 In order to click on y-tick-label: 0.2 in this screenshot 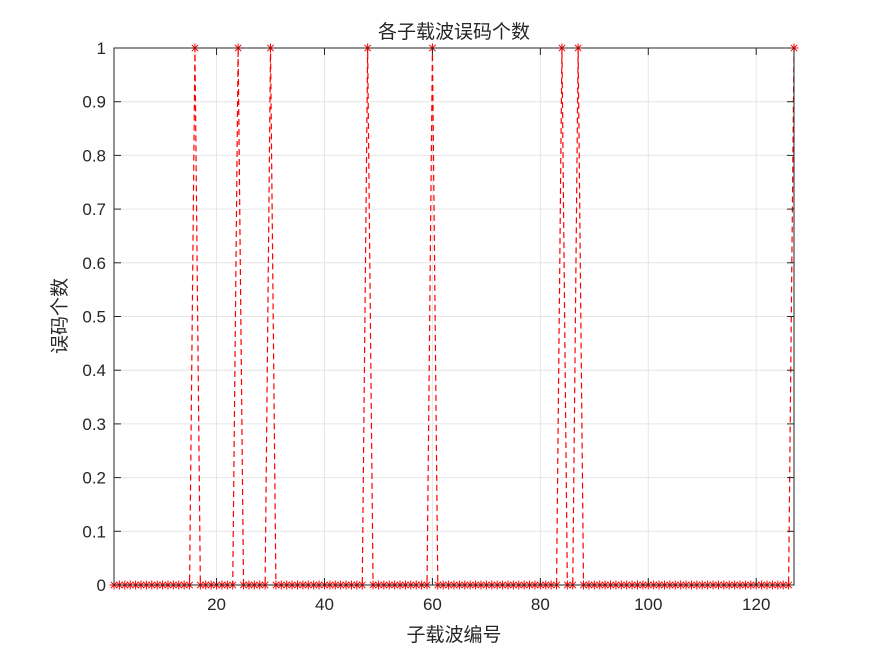, I will do `click(94, 478)`.